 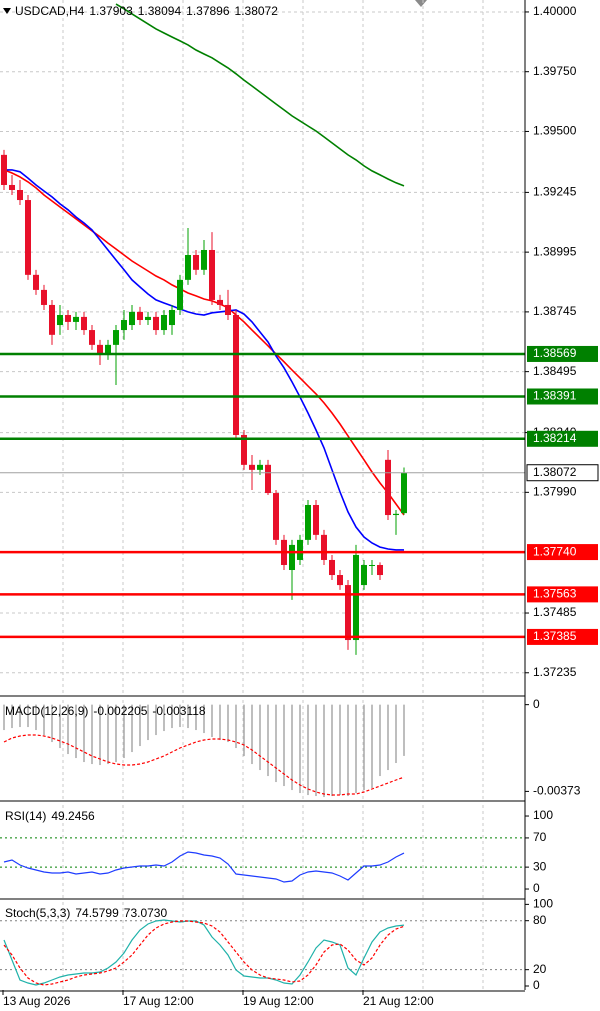 I want to click on header-open: 1.37903, so click(x=111, y=11).